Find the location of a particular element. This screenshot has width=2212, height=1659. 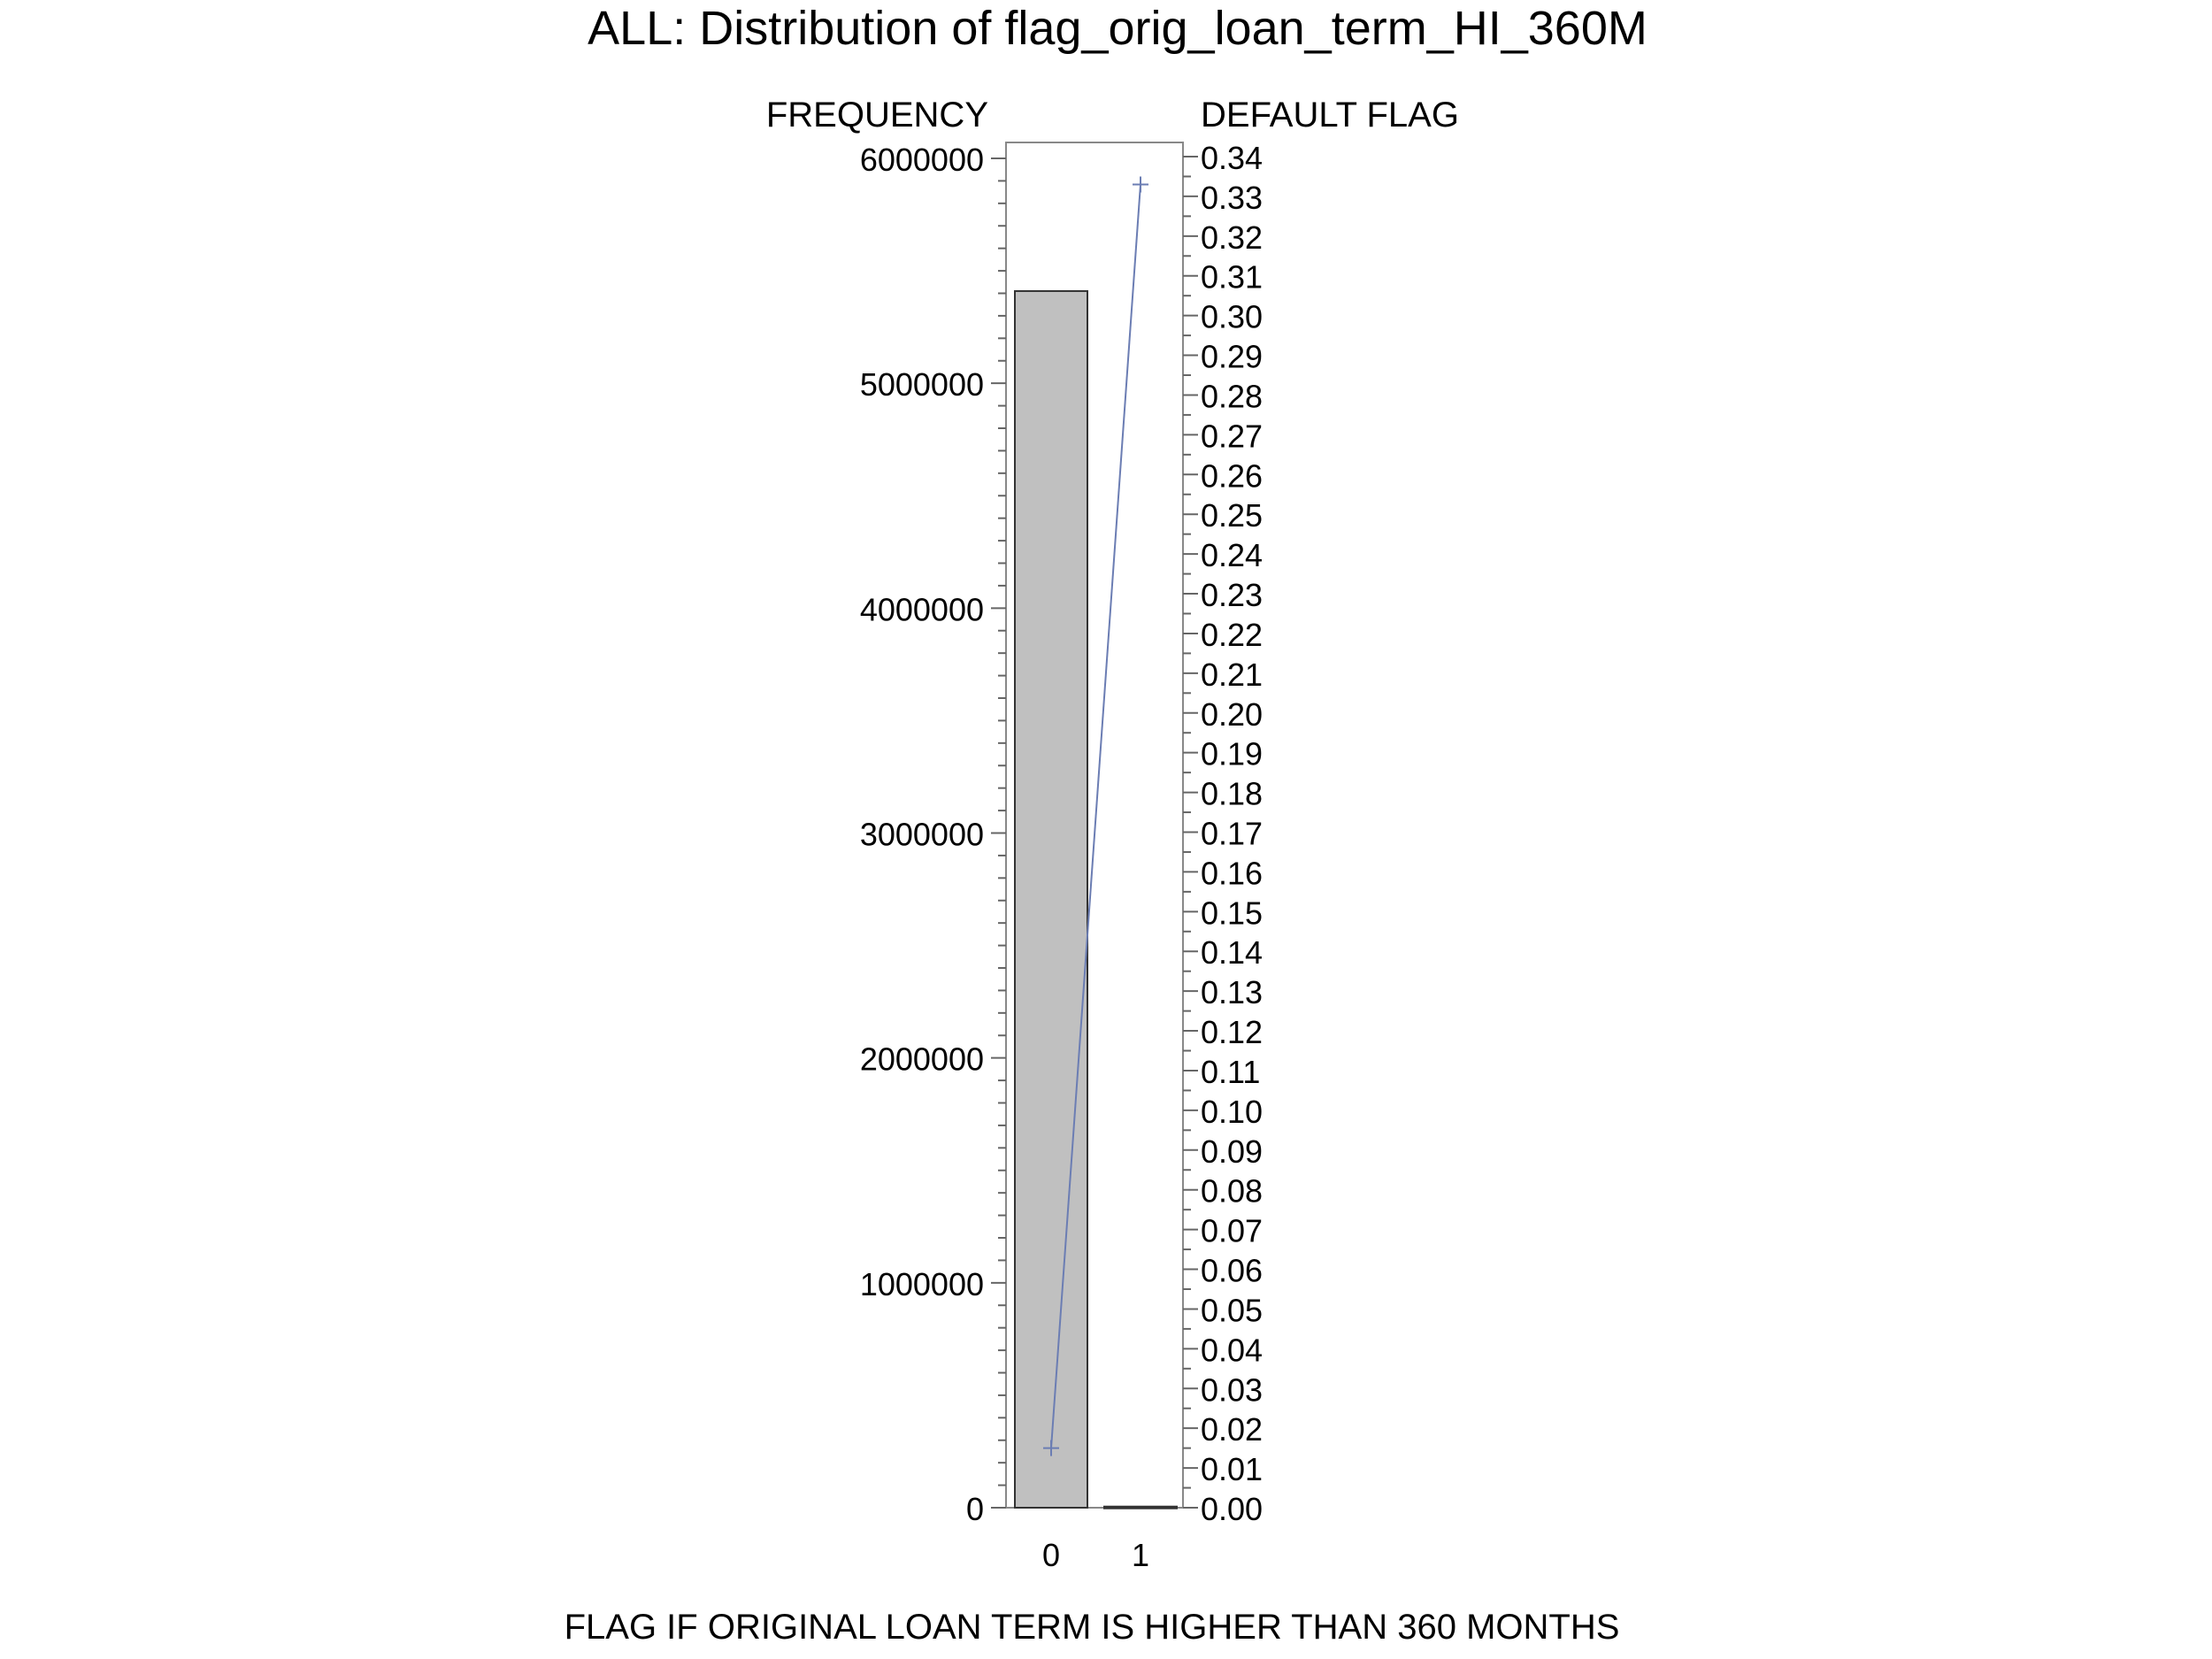

y2-tick-label: 0.19 is located at coordinates (1232, 754).